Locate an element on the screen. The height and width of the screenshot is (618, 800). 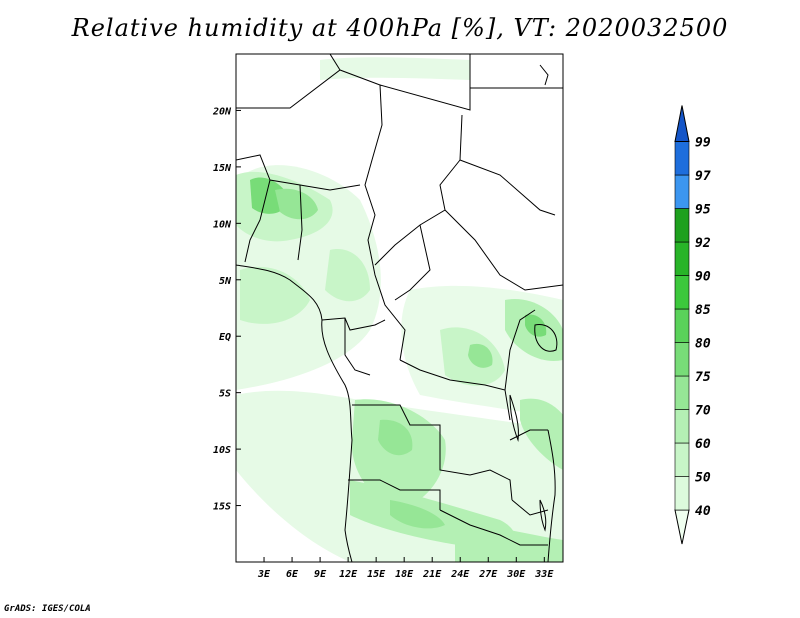
coast-fragment is located at coordinates (544, 75).